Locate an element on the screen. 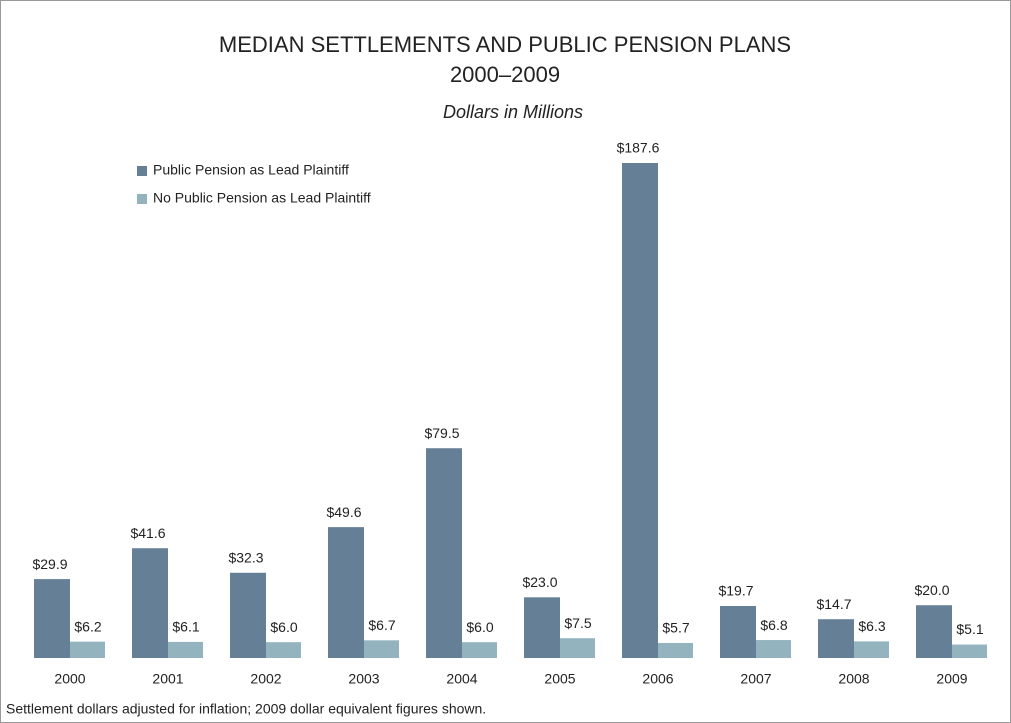  value-label: $6.7 is located at coordinates (381, 625).